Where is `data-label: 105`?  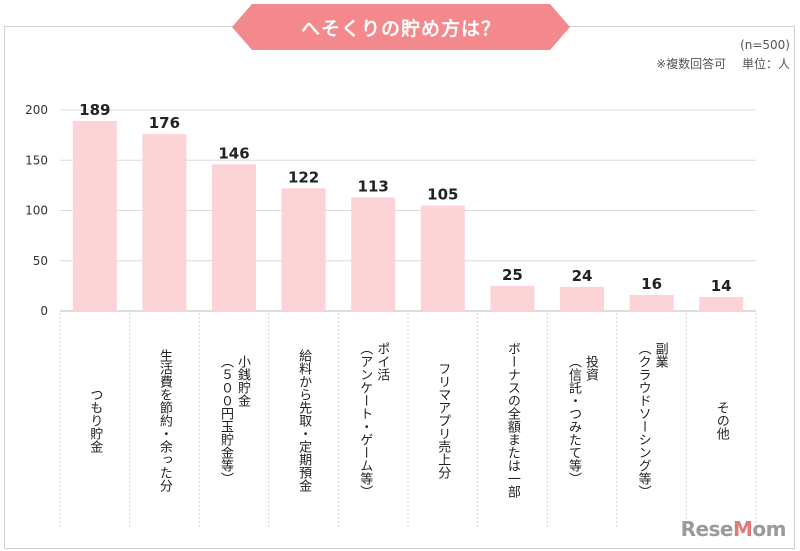 data-label: 105 is located at coordinates (442, 194).